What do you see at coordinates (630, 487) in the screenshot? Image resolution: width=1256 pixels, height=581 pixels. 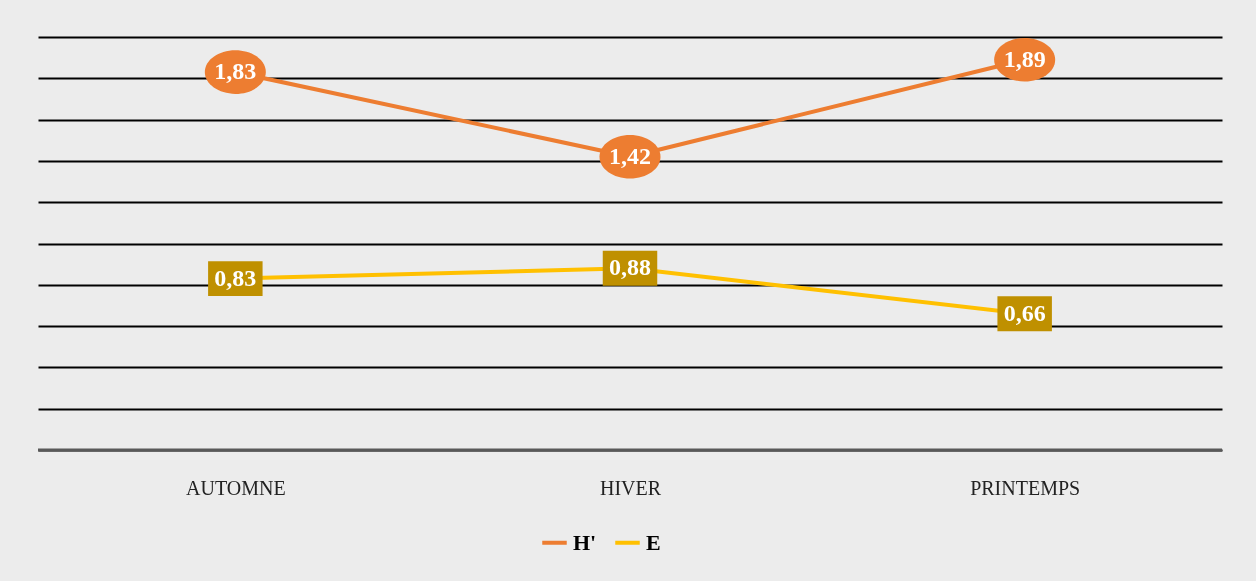 I see `x-tick-label: HIVER` at bounding box center [630, 487].